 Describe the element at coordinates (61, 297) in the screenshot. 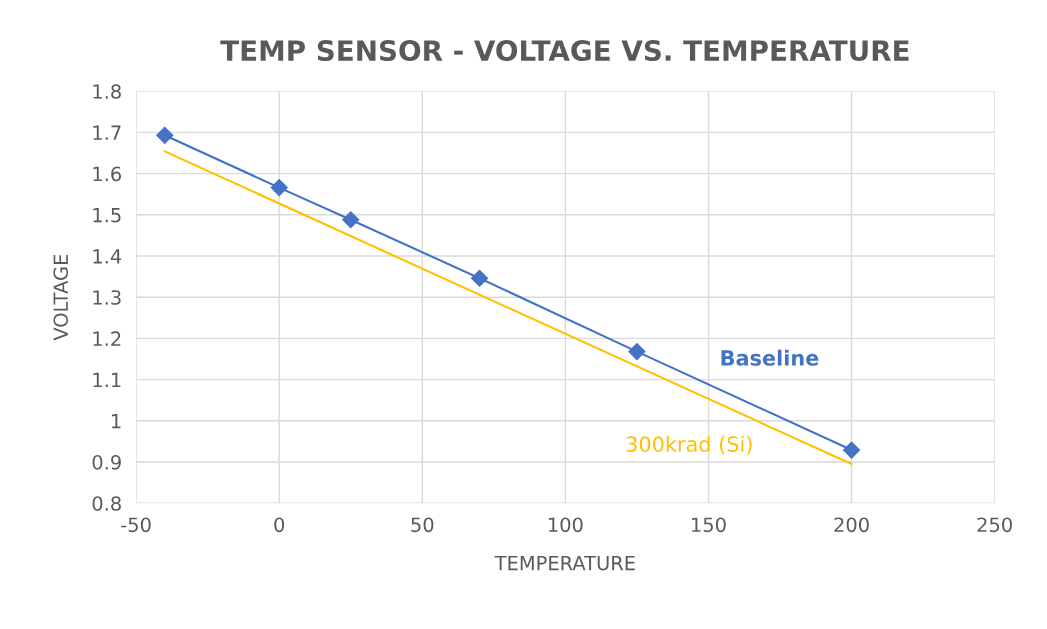

I see `y-axis-title: VOLTAGE` at that location.